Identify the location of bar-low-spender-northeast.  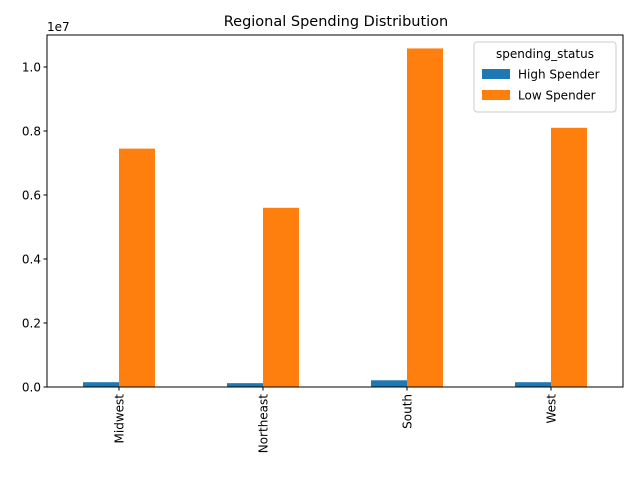
(281, 297).